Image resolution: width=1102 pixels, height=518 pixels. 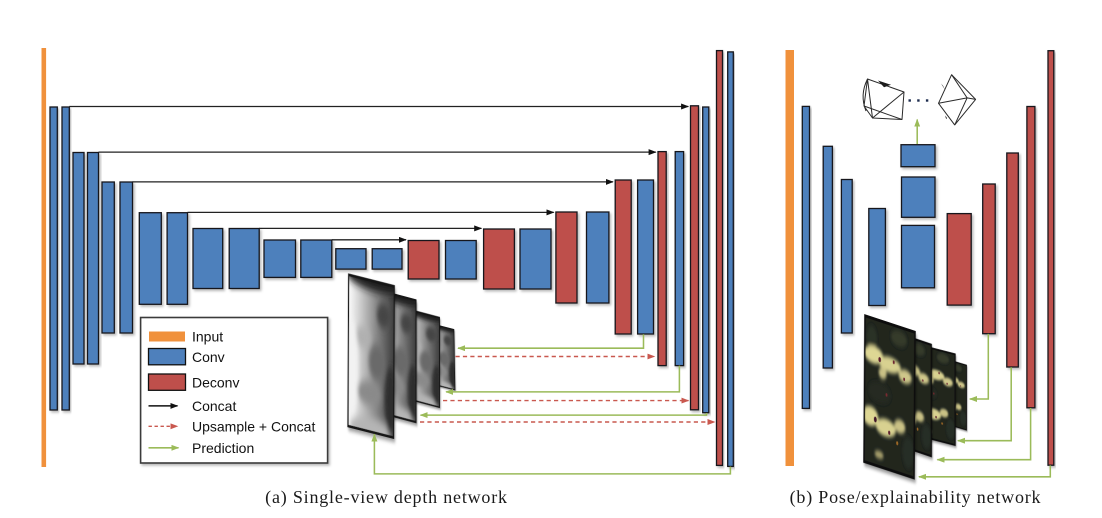 I want to click on svg-text: Deconv, so click(x=215, y=382).